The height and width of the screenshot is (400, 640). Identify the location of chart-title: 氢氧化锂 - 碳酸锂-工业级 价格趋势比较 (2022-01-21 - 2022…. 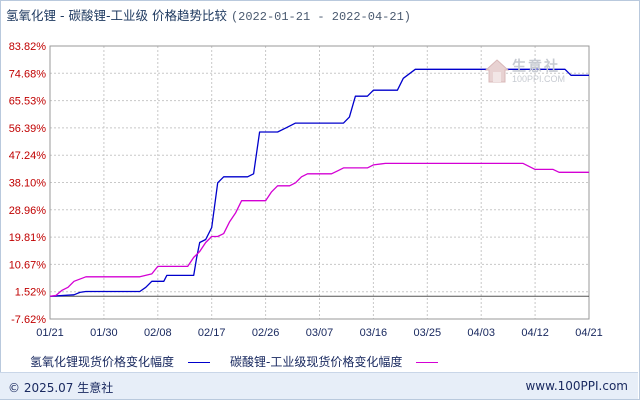
(208, 14).